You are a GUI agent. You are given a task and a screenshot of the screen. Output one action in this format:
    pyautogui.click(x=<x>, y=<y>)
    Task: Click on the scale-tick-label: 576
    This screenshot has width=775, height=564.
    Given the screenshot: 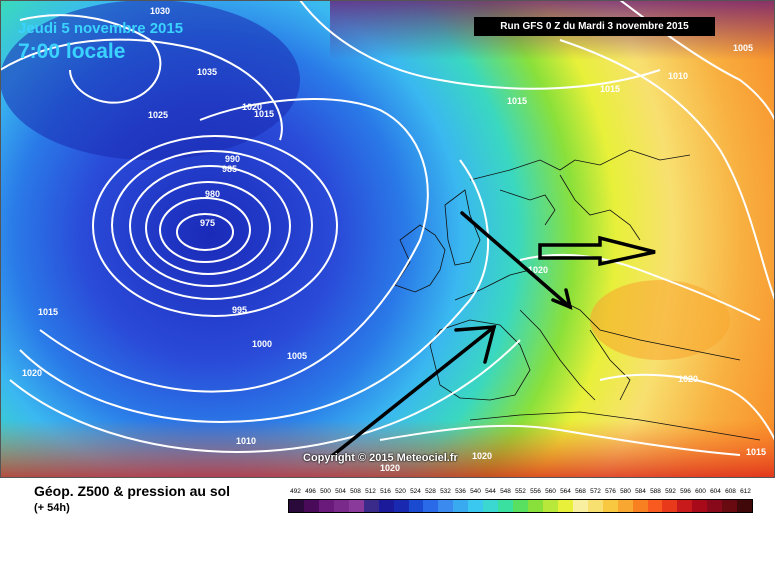 What is the action you would take?
    pyautogui.click(x=610, y=491)
    